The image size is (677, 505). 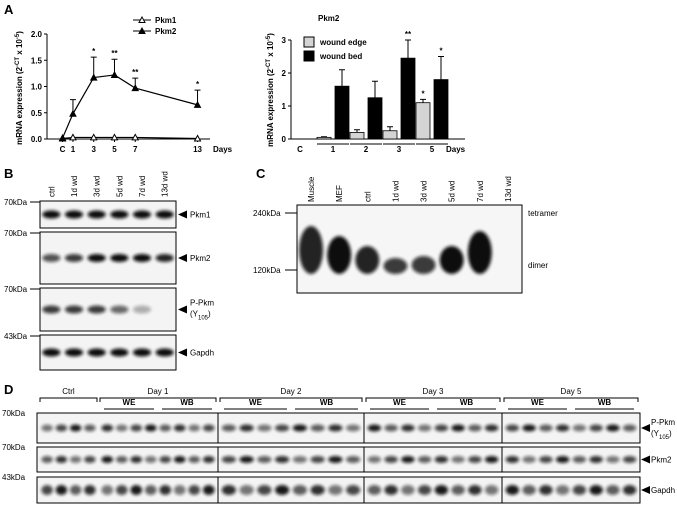 What do you see at coordinates (135, 72) in the screenshot?
I see `annotation: **` at bounding box center [135, 72].